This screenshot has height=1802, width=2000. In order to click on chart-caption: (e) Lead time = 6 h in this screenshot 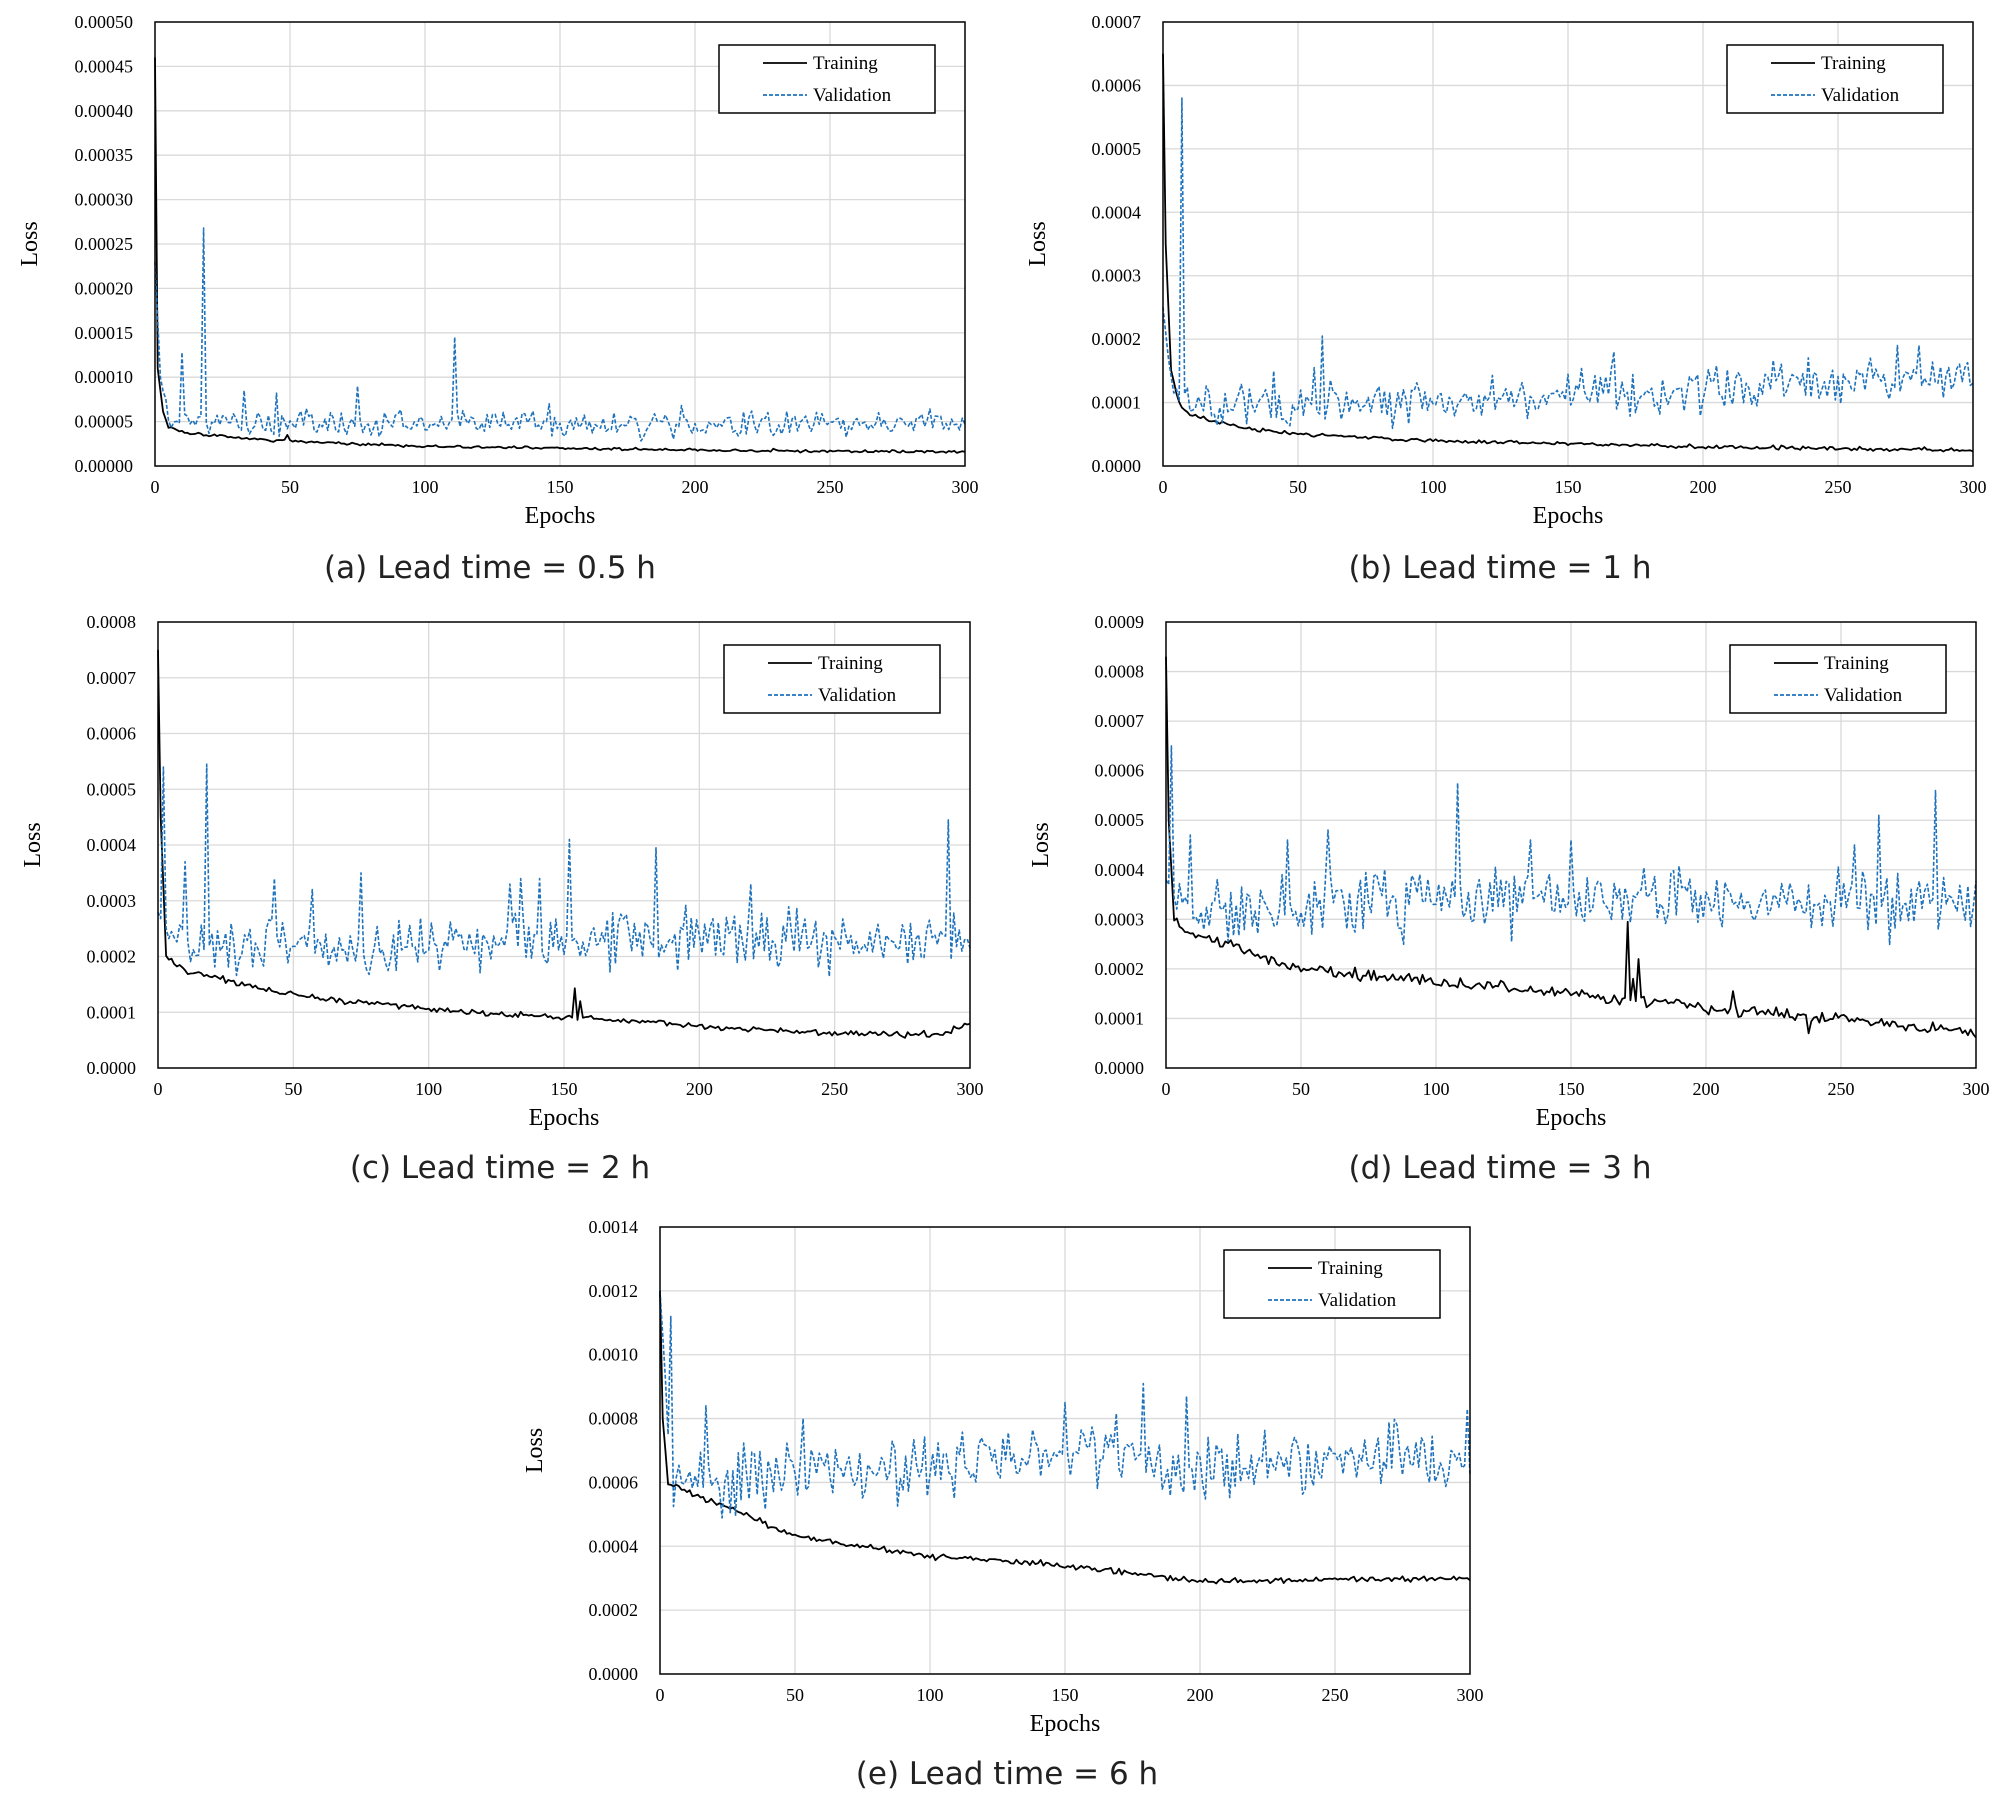, I will do `click(1007, 1774)`.